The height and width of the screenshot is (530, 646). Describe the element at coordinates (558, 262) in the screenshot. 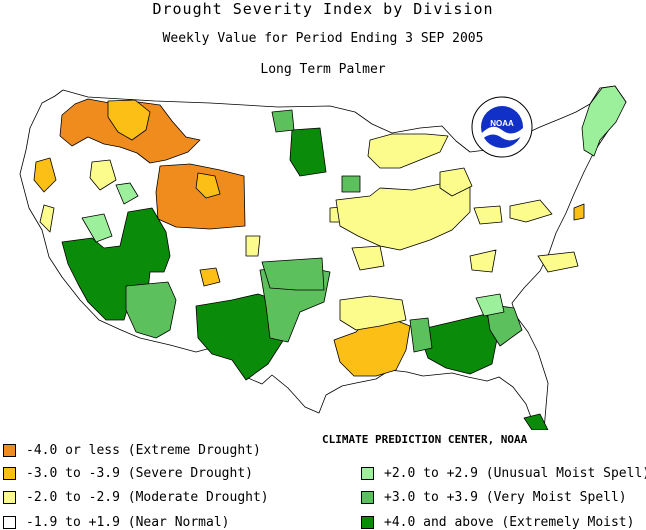

I see `division-va-moderate` at that location.